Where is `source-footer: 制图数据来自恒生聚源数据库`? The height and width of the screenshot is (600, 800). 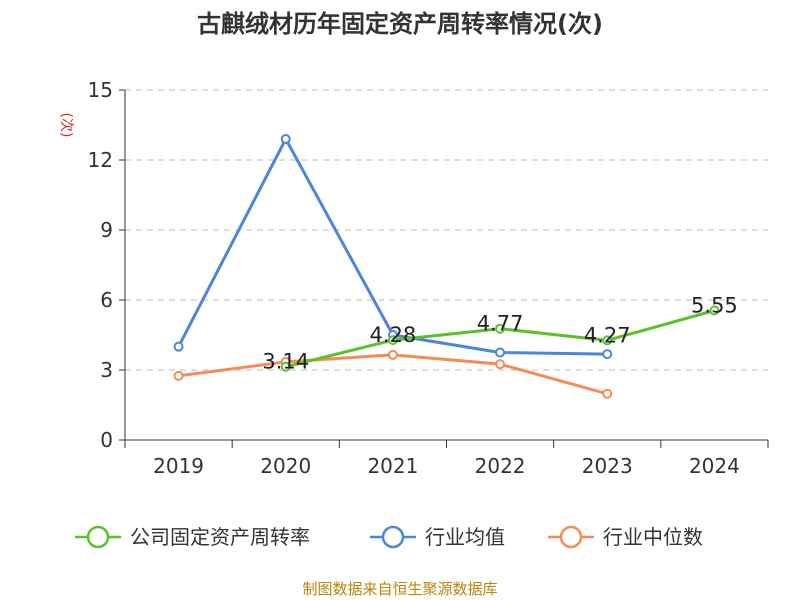
source-footer: 制图数据来自恒生聚源数据库 is located at coordinates (400, 589).